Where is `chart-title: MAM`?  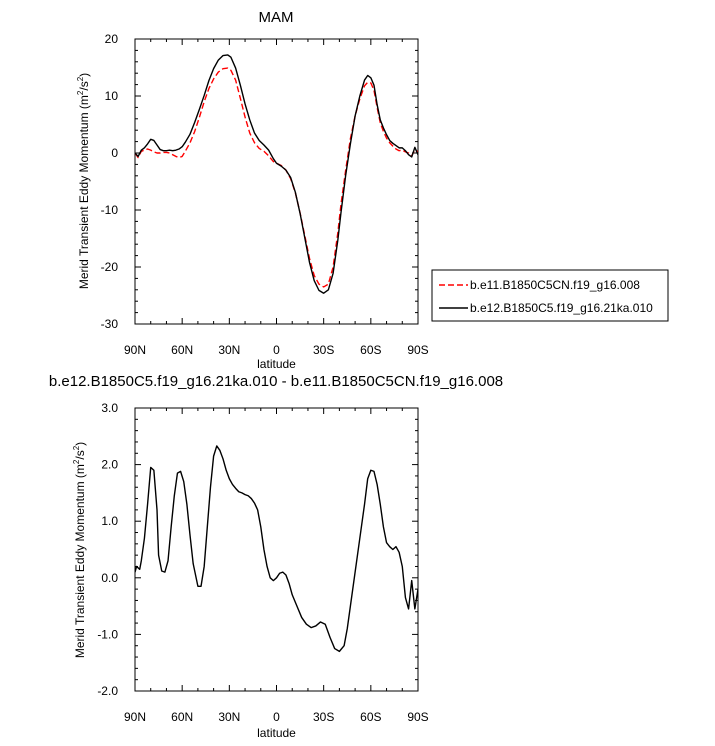
chart-title: MAM is located at coordinates (276, 17).